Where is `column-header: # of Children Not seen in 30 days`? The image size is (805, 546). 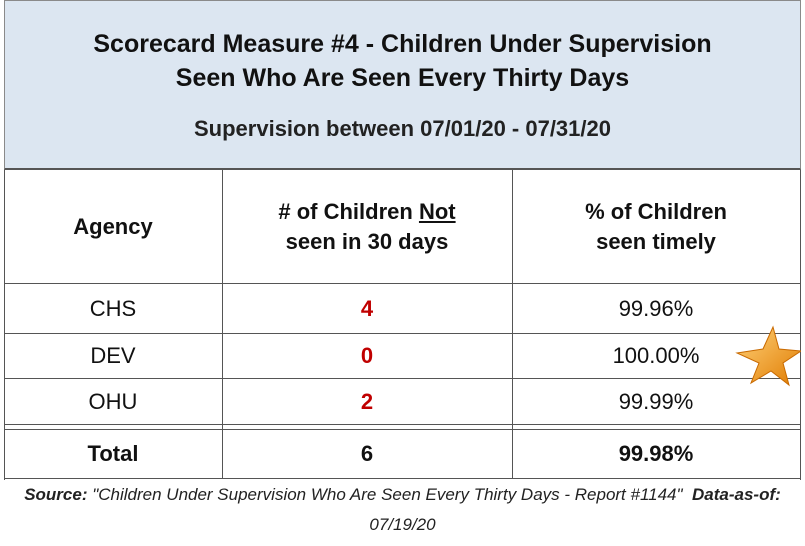 column-header: # of Children Not seen in 30 days is located at coordinates (367, 227).